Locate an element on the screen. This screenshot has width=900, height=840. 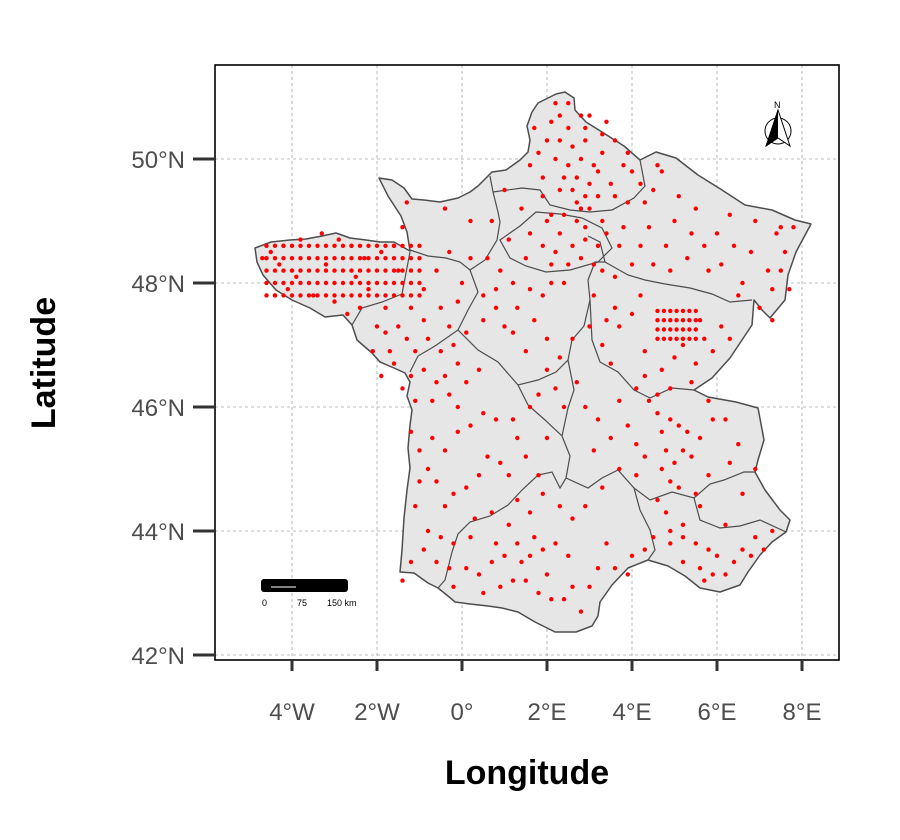
region-border-paca is located at coordinates (740, 515).